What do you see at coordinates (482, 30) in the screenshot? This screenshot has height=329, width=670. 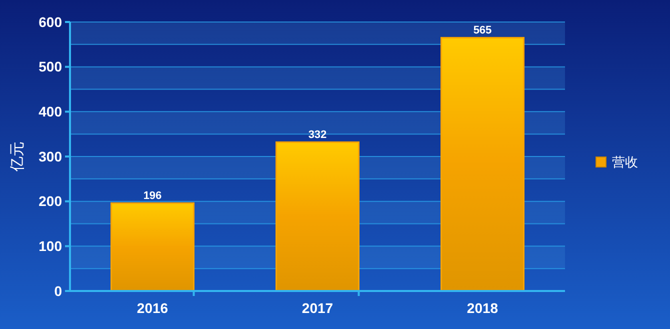 I see `data-label: 565` at bounding box center [482, 30].